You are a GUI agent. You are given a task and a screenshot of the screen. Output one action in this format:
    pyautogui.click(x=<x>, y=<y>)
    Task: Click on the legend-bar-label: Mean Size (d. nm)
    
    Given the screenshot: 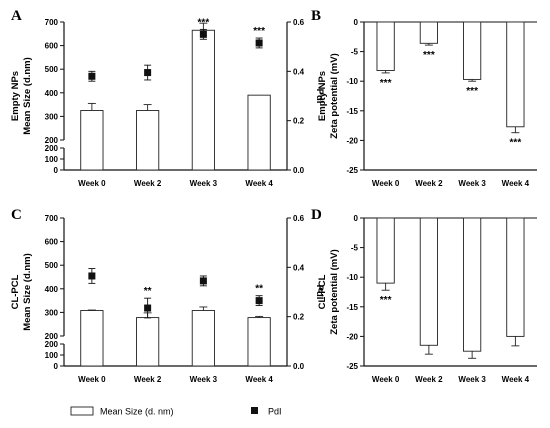 What is the action you would take?
    pyautogui.click(x=137, y=412)
    